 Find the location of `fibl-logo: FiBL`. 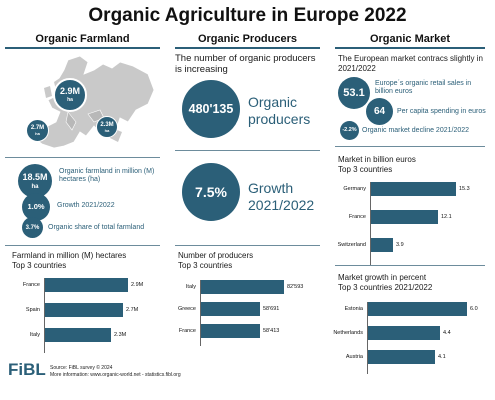

fibl-logo: FiBL is located at coordinates (27, 369).